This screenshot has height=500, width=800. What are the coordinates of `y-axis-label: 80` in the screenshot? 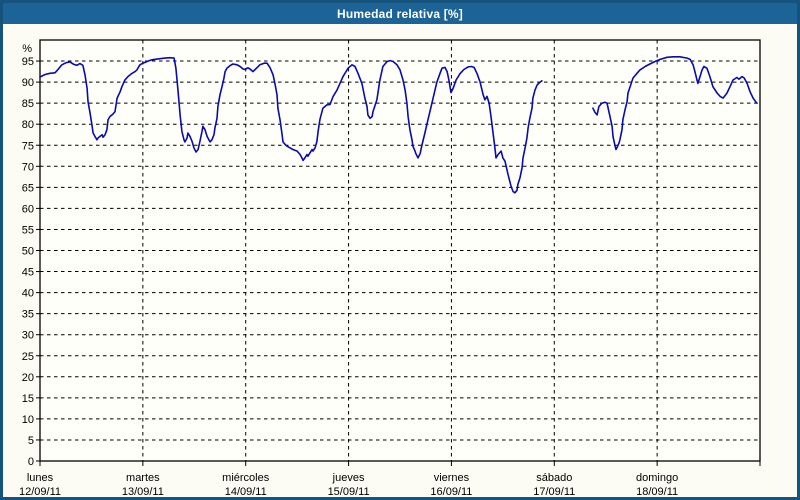 It's located at (28, 125).